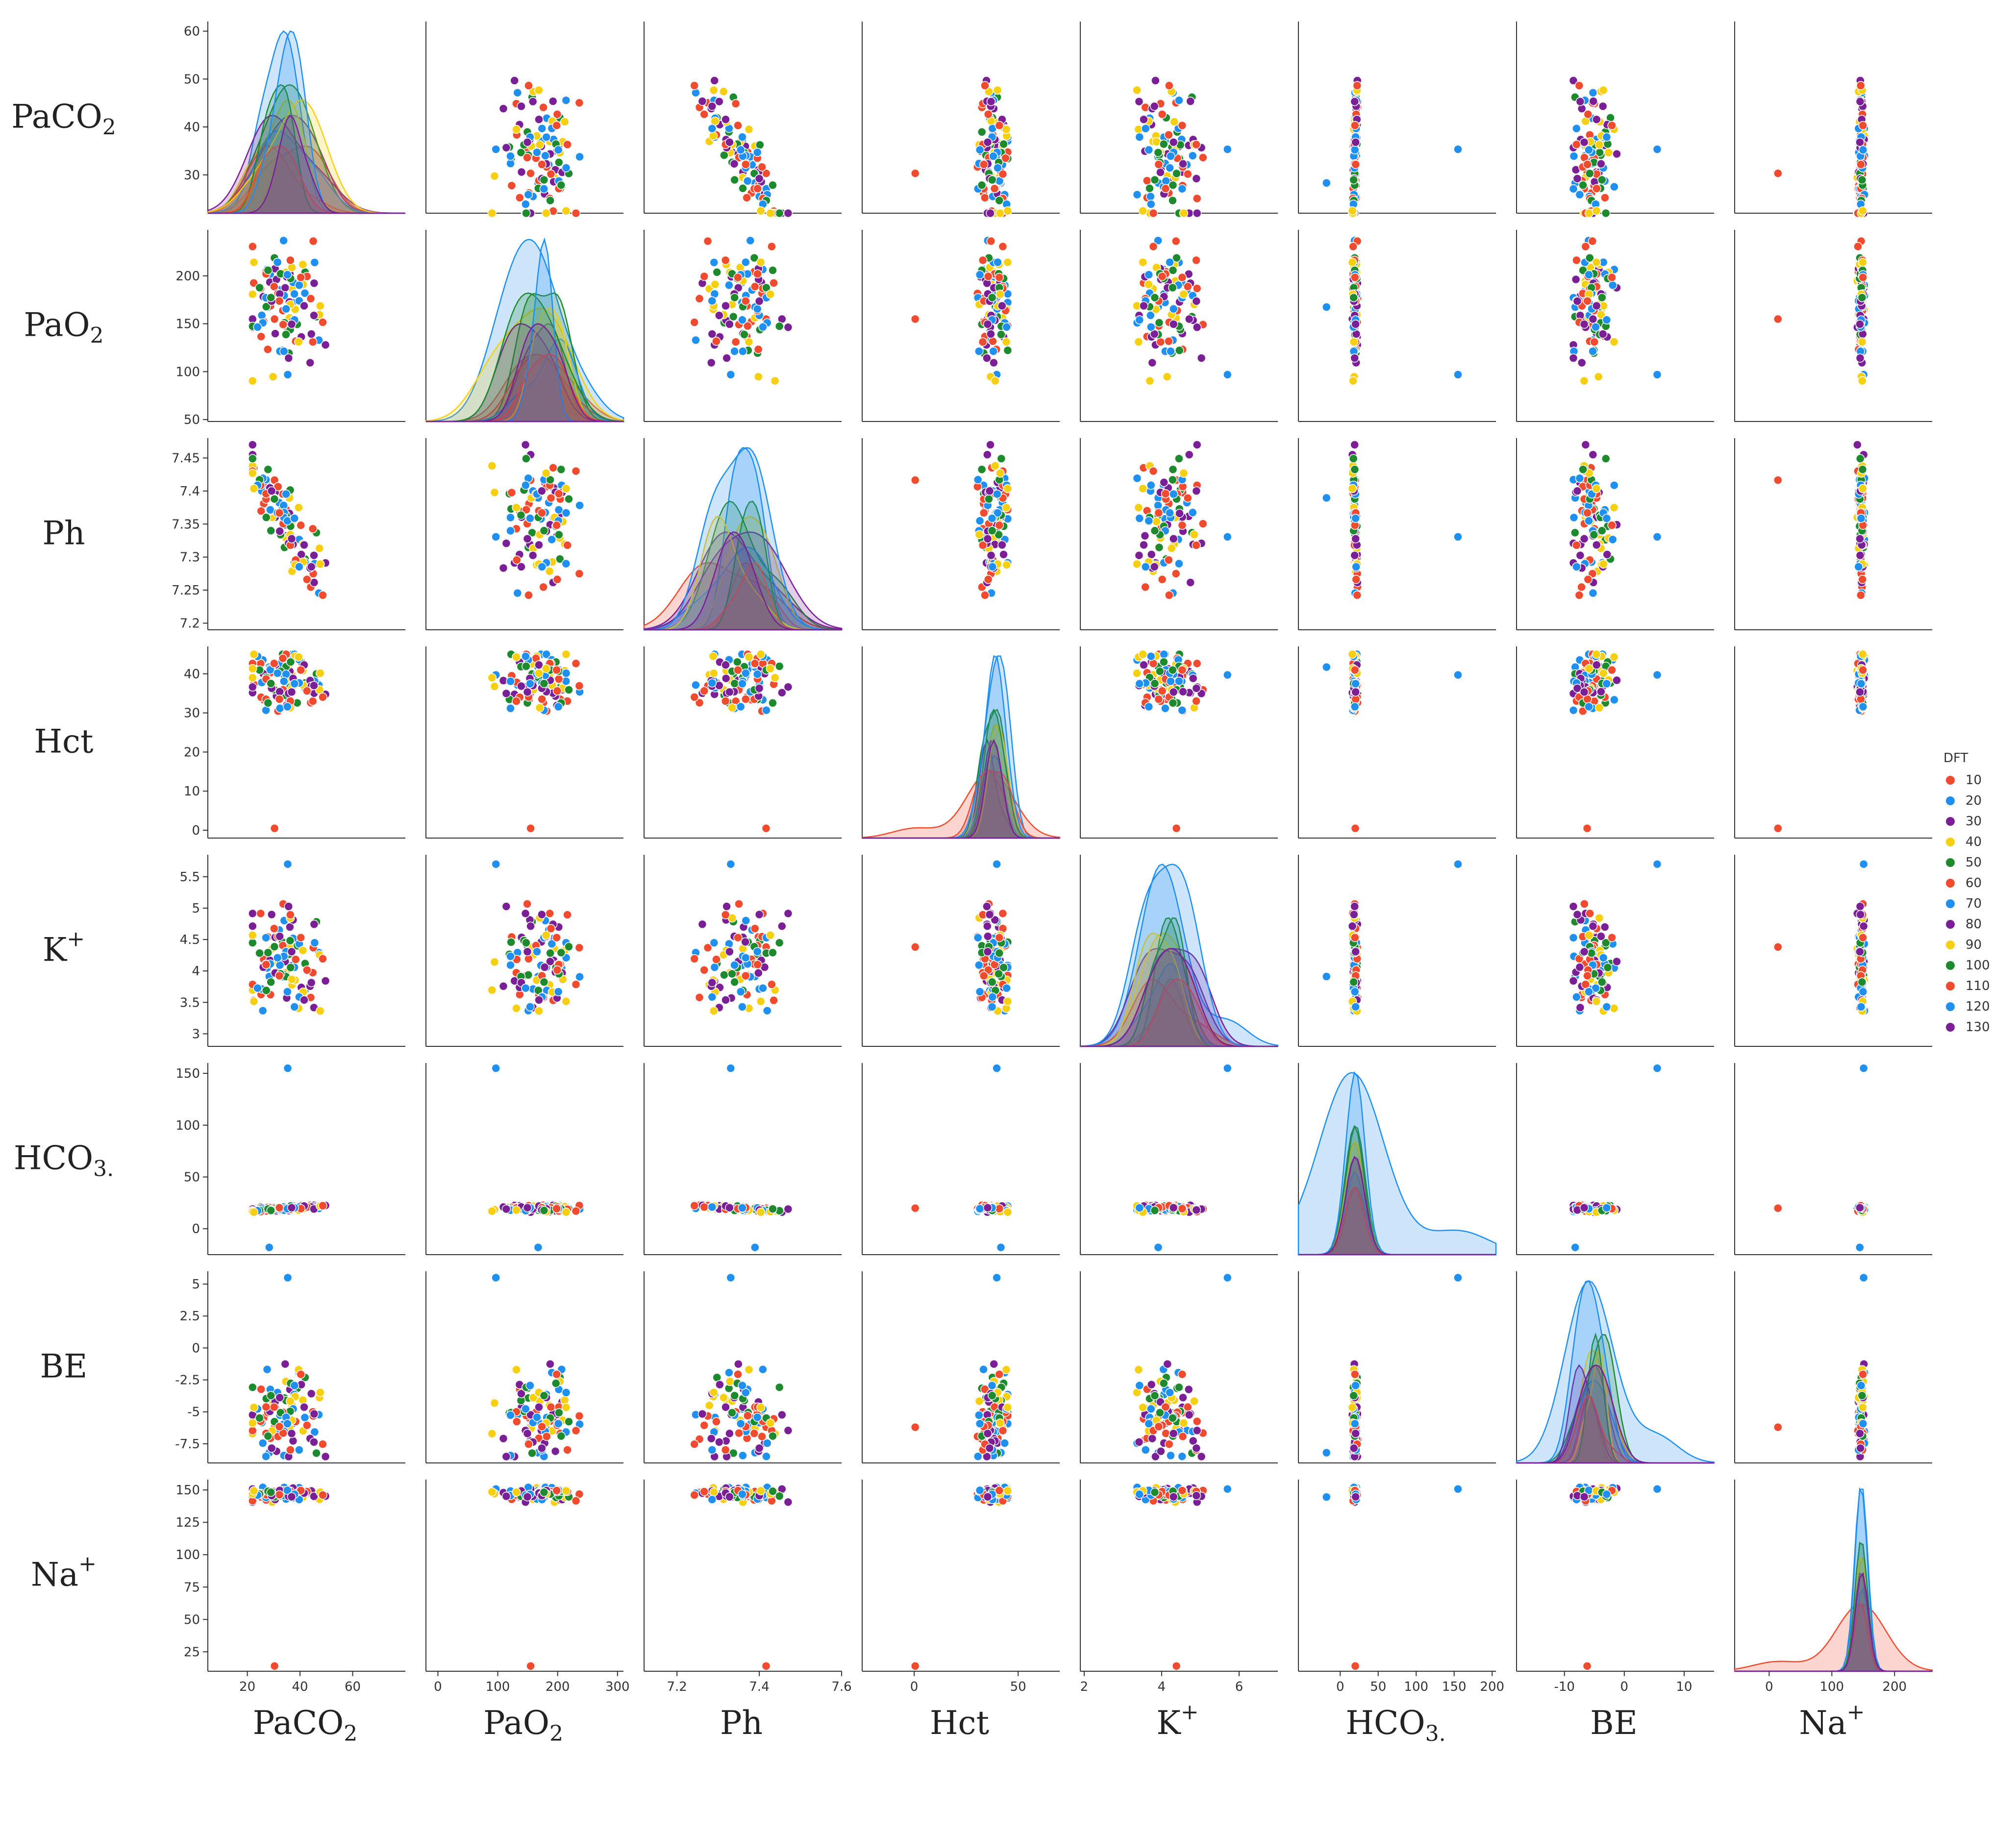 The height and width of the screenshot is (1831, 2016). What do you see at coordinates (1397, 534) in the screenshot?
I see `panel-HCO3-vs-Ph` at bounding box center [1397, 534].